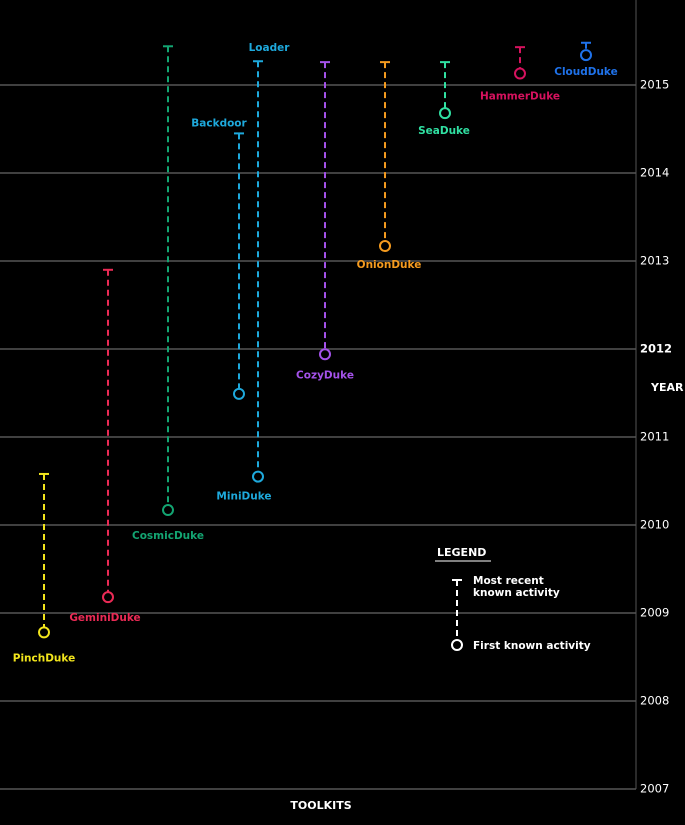  Describe the element at coordinates (654, 173) in the screenshot. I see `y-tick-label: 2014` at that location.